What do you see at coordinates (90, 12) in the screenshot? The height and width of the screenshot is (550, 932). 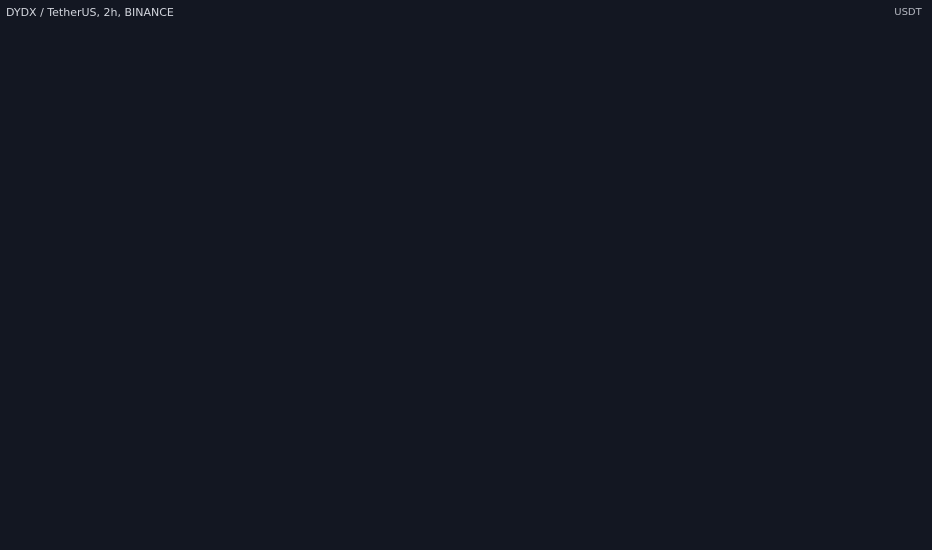 I see `chart-title: DYDX / TetherUS, 2h, BINANCE` at bounding box center [90, 12].